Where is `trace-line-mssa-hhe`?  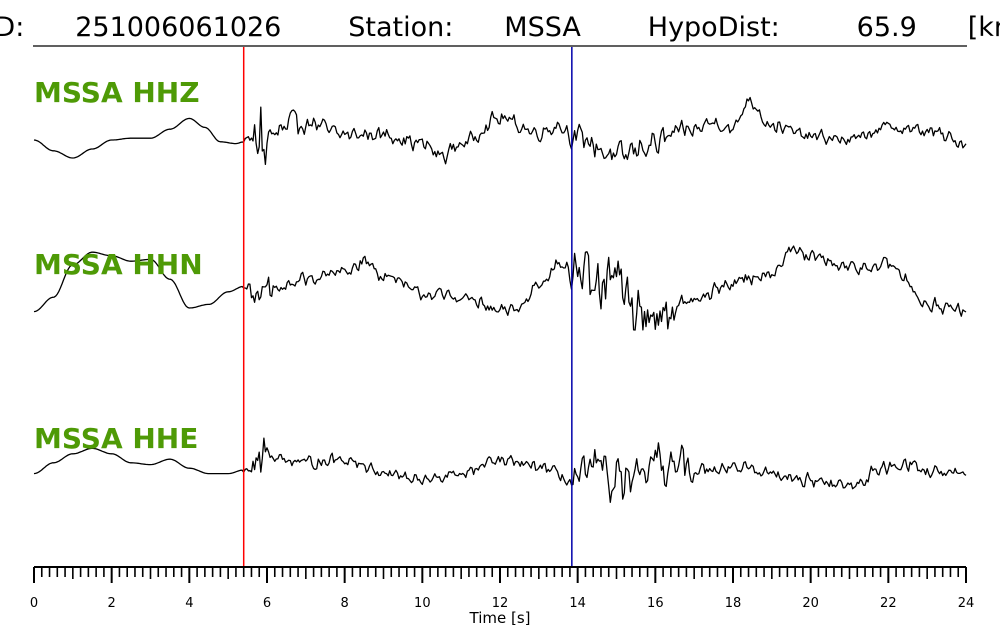 trace-line-mssa-hhe is located at coordinates (500, 470).